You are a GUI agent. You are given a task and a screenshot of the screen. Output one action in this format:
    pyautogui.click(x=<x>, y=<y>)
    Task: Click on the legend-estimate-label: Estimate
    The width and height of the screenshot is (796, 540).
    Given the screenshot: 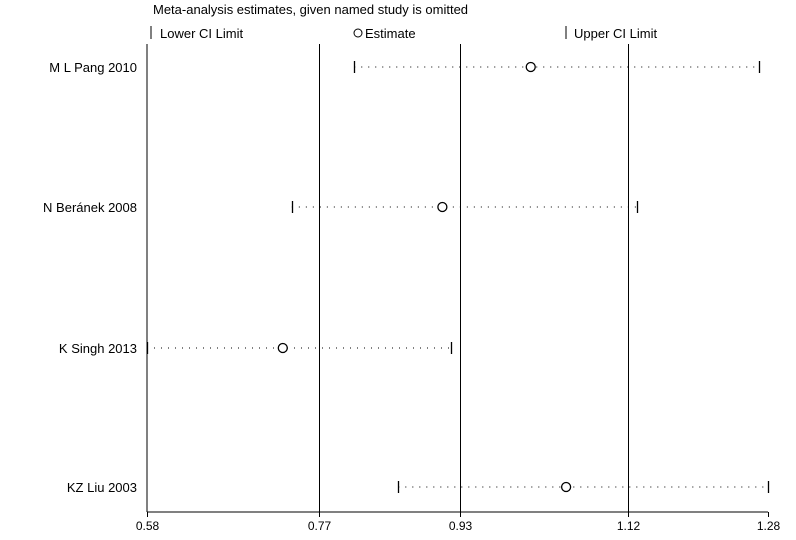 What is the action you would take?
    pyautogui.click(x=390, y=33)
    